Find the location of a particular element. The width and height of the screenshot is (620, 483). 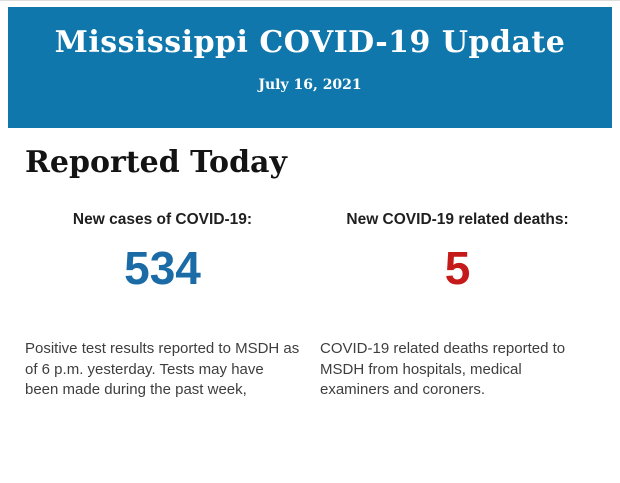

new-deaths-value: 5 is located at coordinates (457, 268).